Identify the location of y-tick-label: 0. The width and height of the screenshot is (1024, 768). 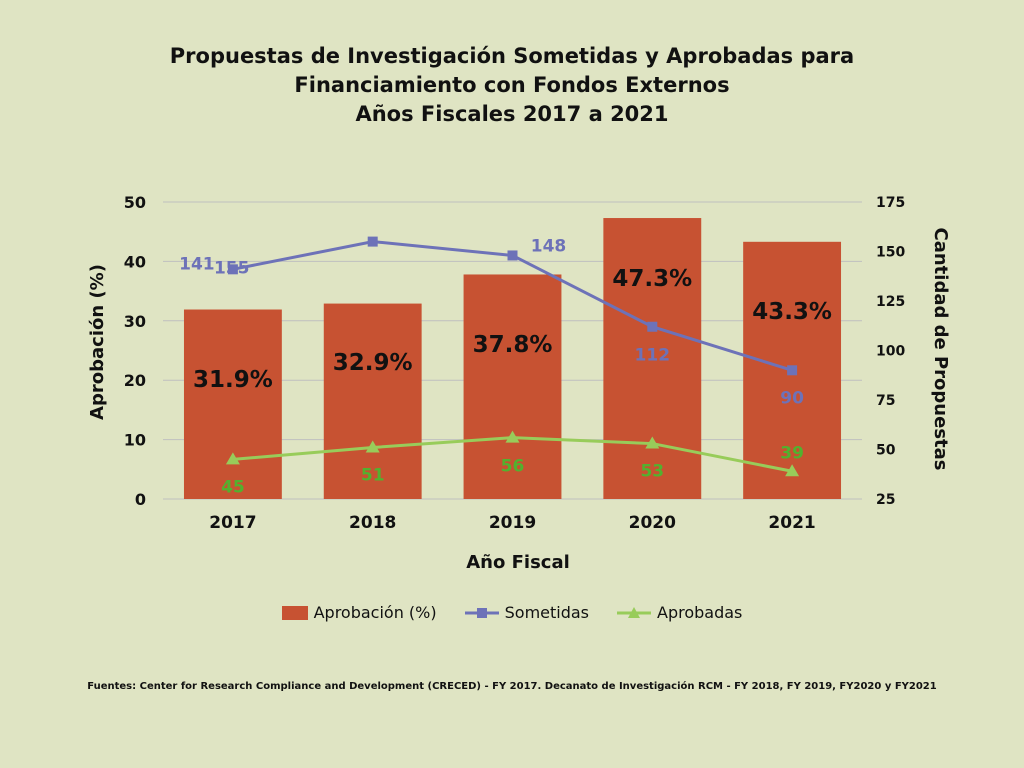
(140, 499).